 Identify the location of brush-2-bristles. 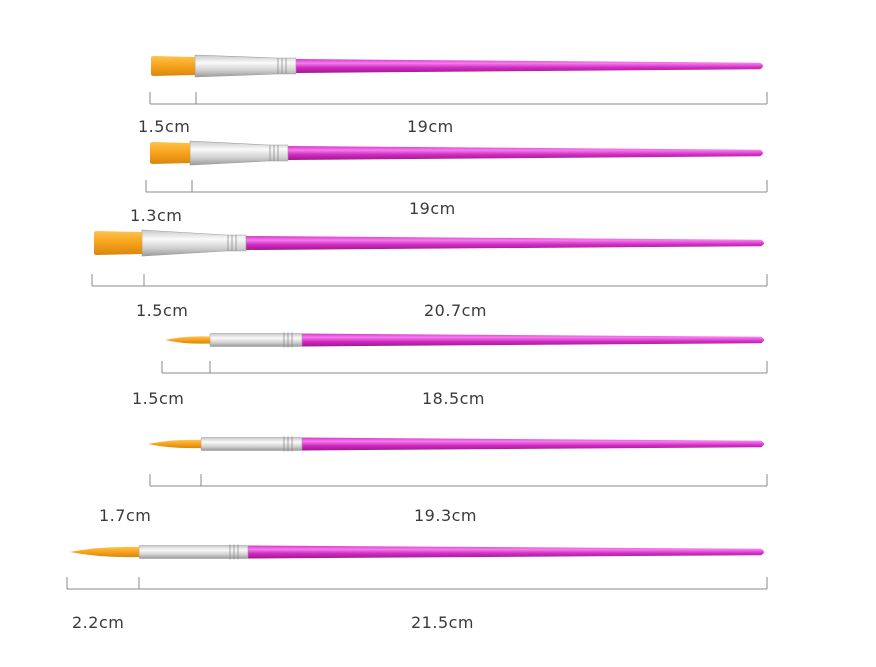
(170, 153).